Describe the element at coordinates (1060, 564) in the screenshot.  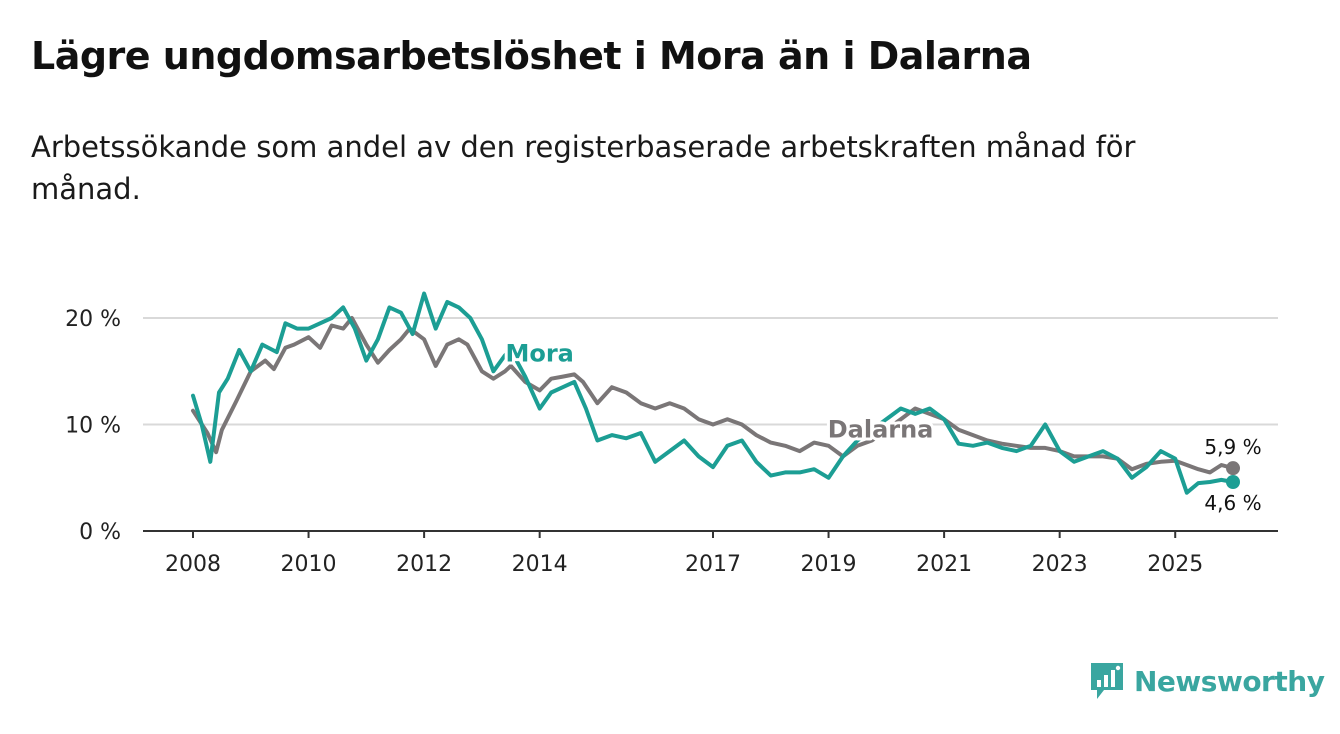
I see `x-tick-label: 2023` at that location.